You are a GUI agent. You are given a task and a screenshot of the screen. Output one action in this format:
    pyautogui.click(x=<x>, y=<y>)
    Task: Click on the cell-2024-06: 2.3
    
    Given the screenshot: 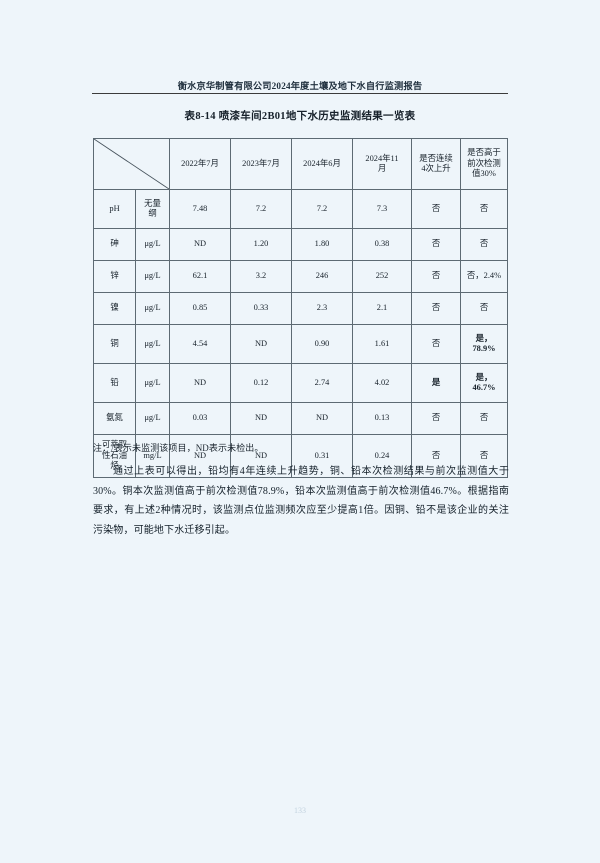 What is the action you would take?
    pyautogui.click(x=322, y=308)
    